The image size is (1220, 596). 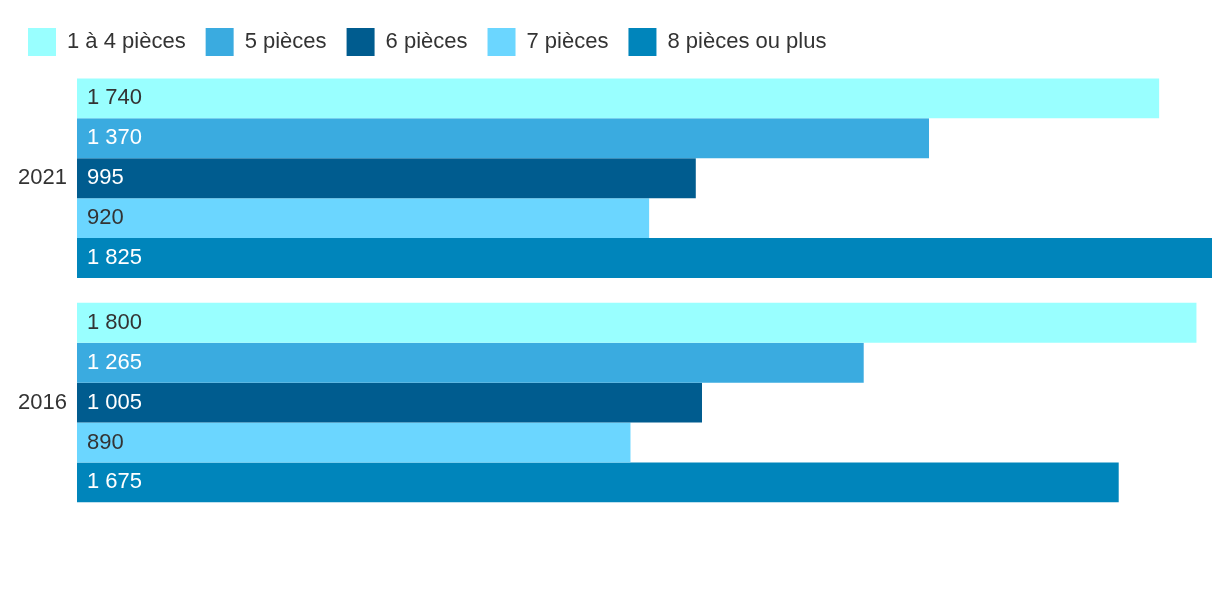 I want to click on legend-label: 6 pièces, so click(x=426, y=41).